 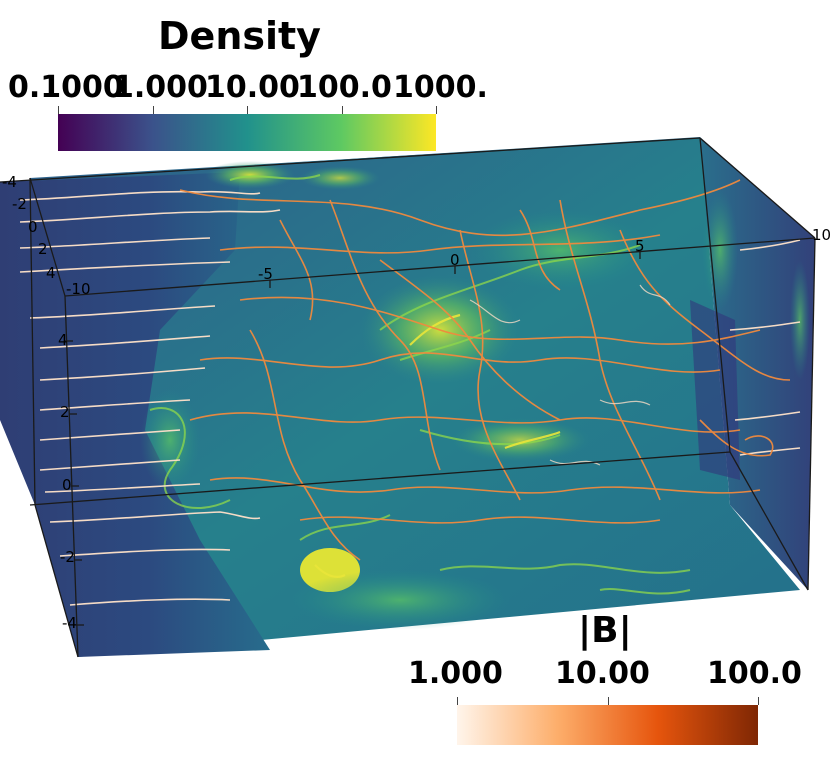 What do you see at coordinates (9, 182) in the screenshot?
I see `z-axis-tick-label: -4` at bounding box center [9, 182].